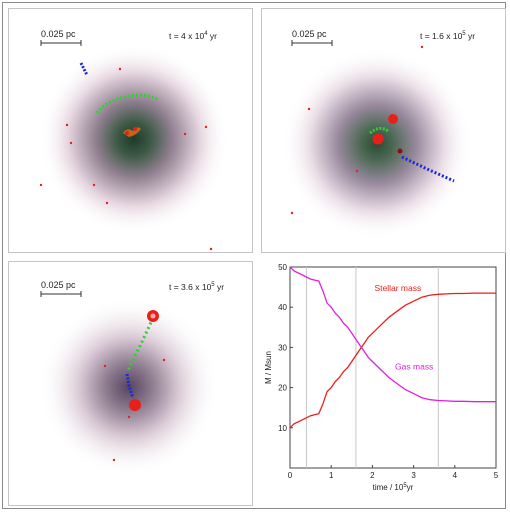 The image size is (510, 513). Describe the element at coordinates (290, 475) in the screenshot. I see `x-tick-label: 0` at that location.